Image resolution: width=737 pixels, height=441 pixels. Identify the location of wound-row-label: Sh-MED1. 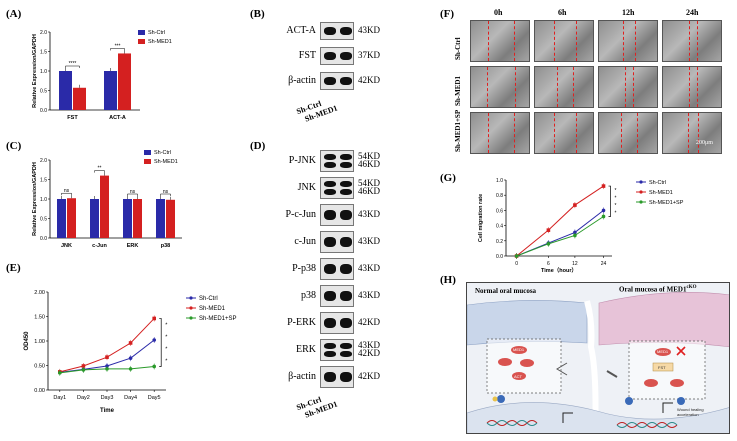
(458, 91).